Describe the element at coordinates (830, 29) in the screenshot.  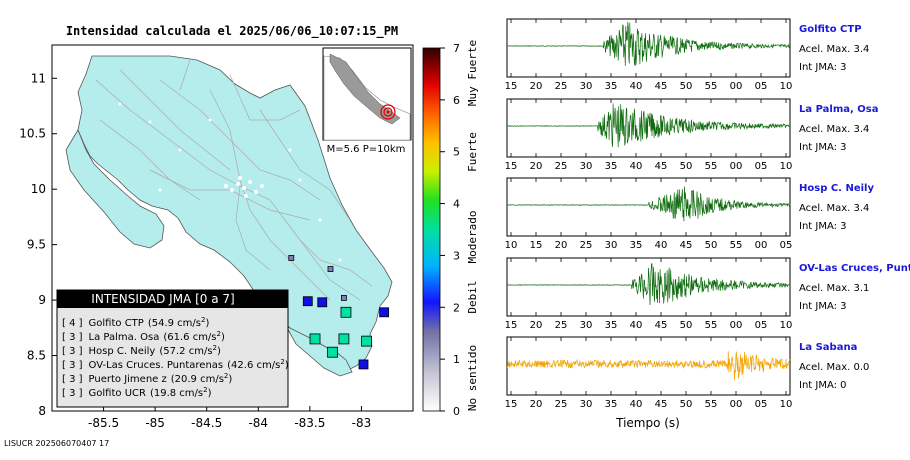
I see `station-name: Golfito CTP` at that location.